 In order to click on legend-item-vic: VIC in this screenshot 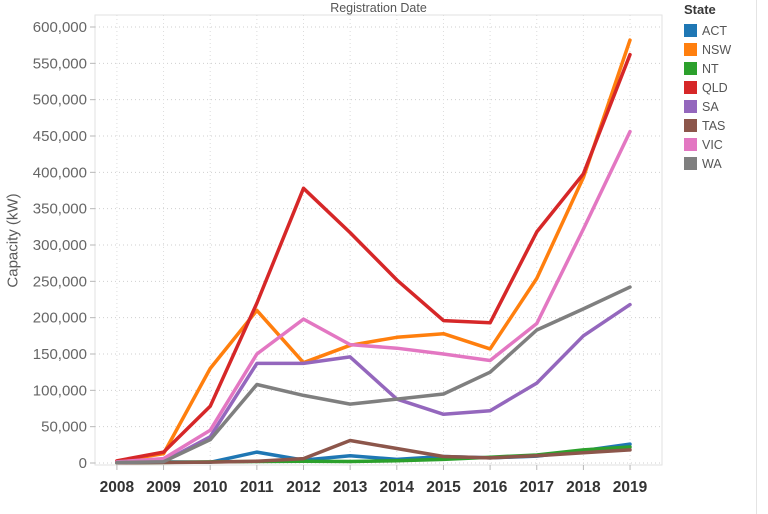, I will do `click(720, 144)`.